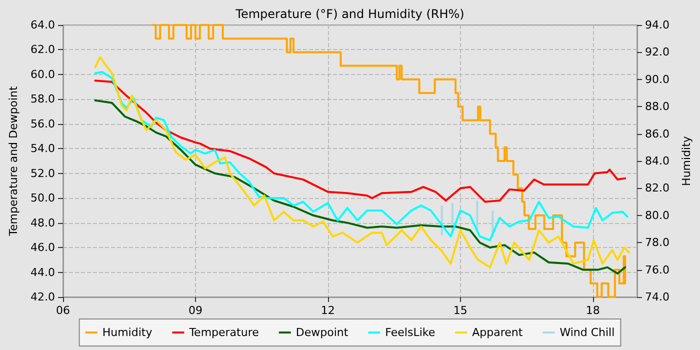 The height and width of the screenshot is (350, 700). I want to click on y-tick-label: 58.0, so click(42, 99).